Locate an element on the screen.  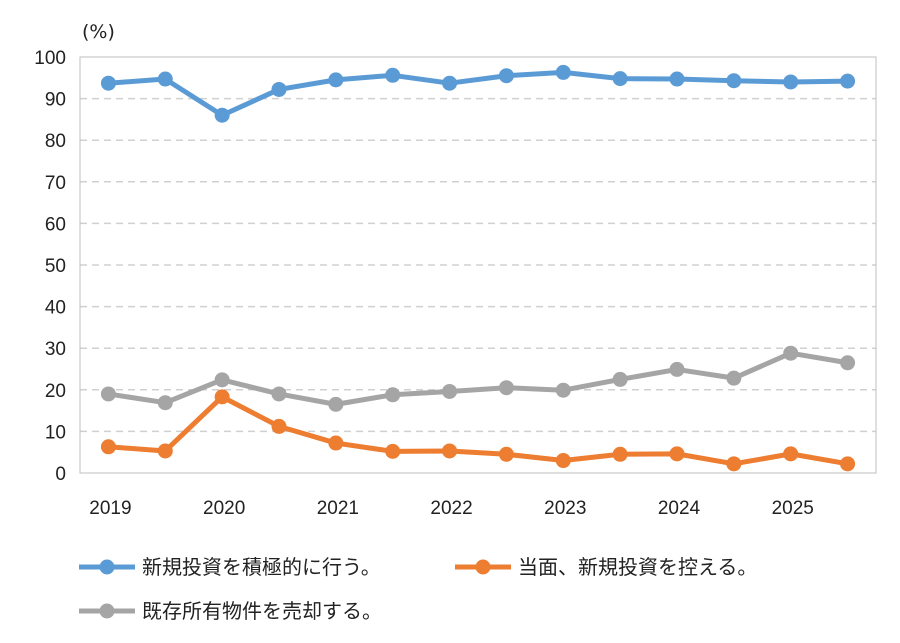
y-tick-label: 70 is located at coordinates (55, 183).